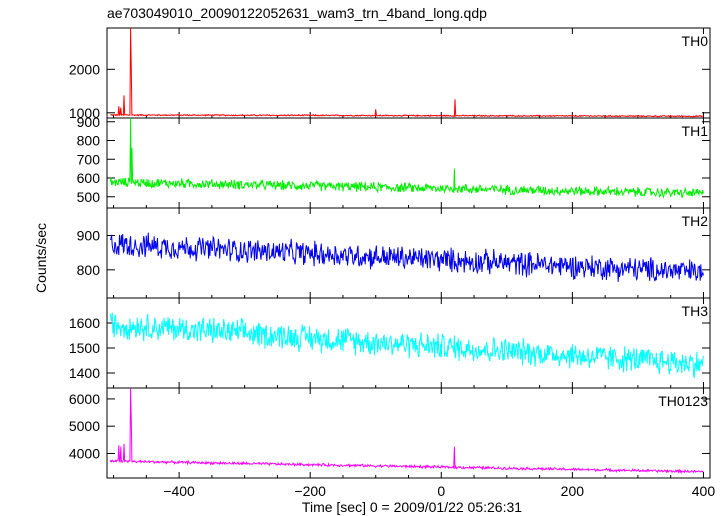 This screenshot has width=723, height=516. I want to click on x-tick-label: −200, so click(310, 491).